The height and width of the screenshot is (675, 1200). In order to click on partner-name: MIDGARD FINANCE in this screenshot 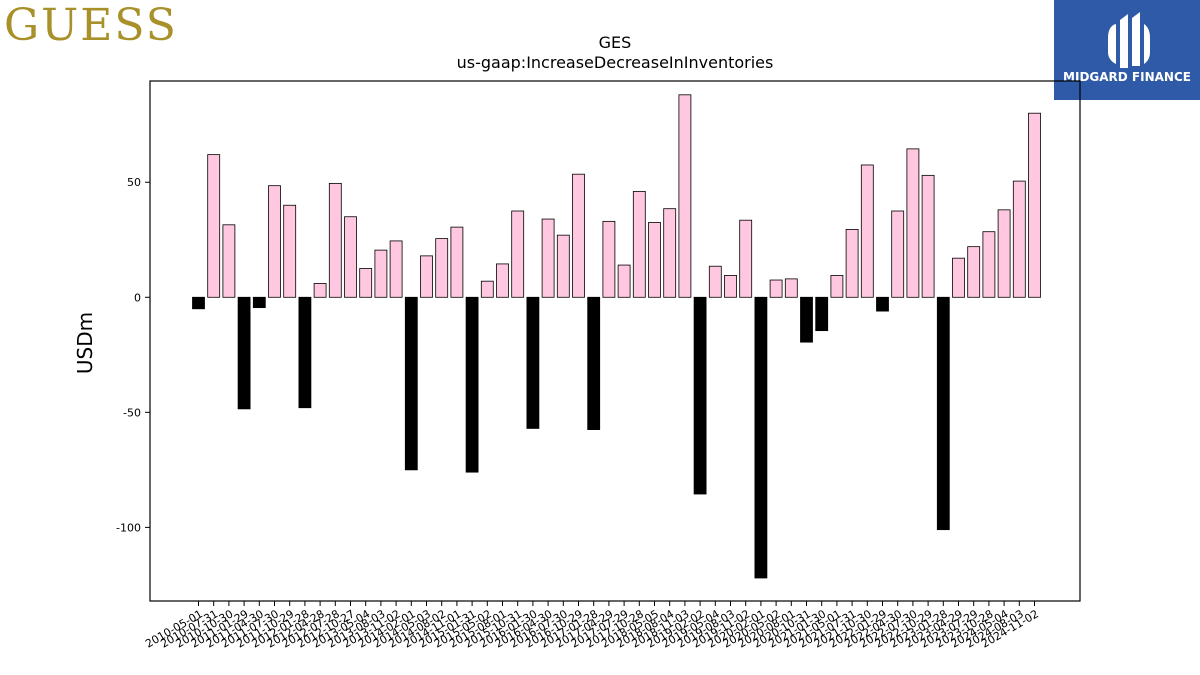, I will do `click(1127, 77)`.